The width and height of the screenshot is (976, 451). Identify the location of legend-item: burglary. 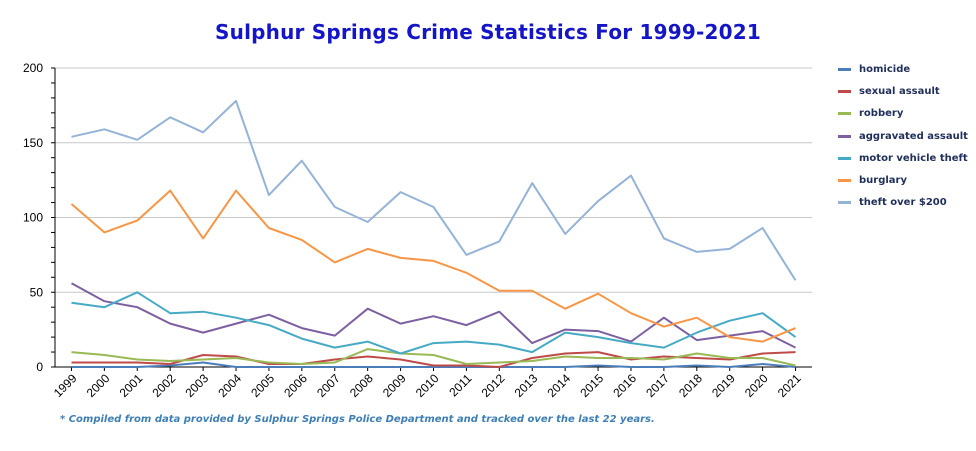
(903, 180).